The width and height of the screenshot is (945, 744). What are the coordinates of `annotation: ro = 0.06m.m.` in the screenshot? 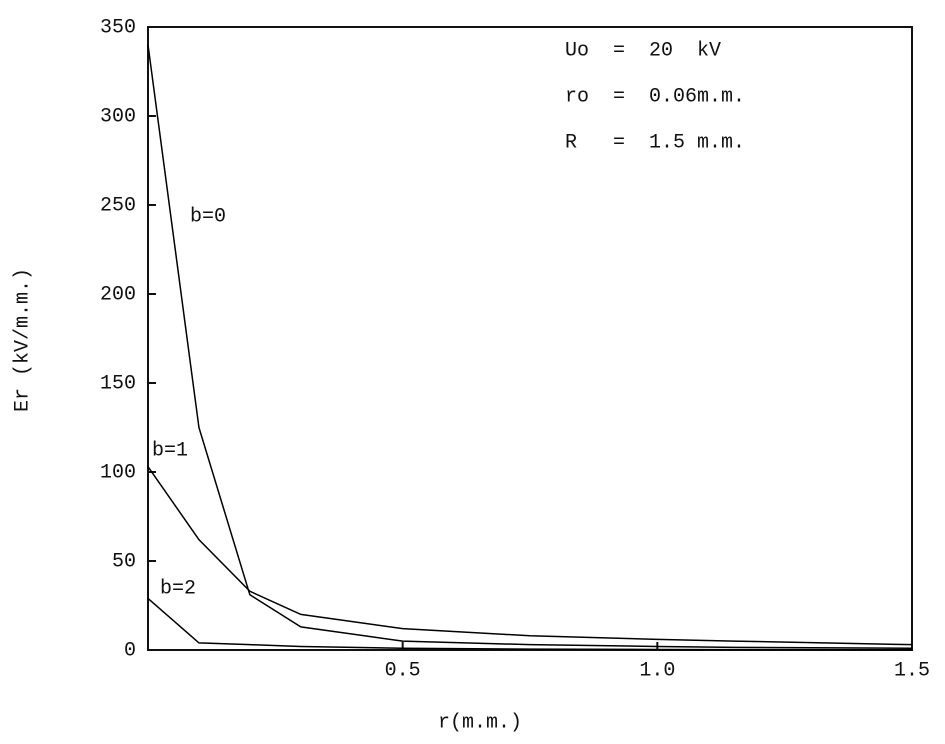 It's located at (655, 96).